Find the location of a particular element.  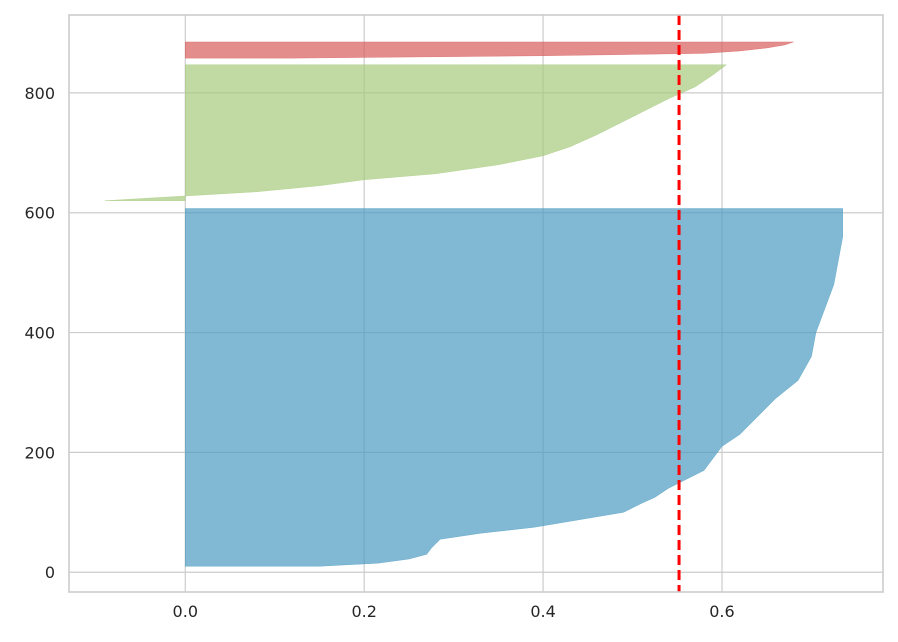

y-tick-label: 800 is located at coordinates (39, 93).